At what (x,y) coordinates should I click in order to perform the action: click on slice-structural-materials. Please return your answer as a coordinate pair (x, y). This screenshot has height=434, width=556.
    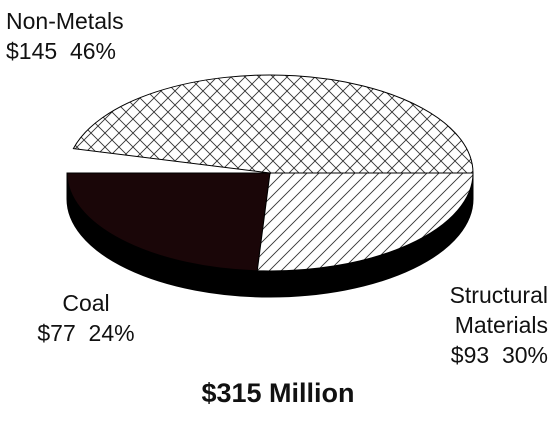
    Looking at the image, I should click on (365, 222).